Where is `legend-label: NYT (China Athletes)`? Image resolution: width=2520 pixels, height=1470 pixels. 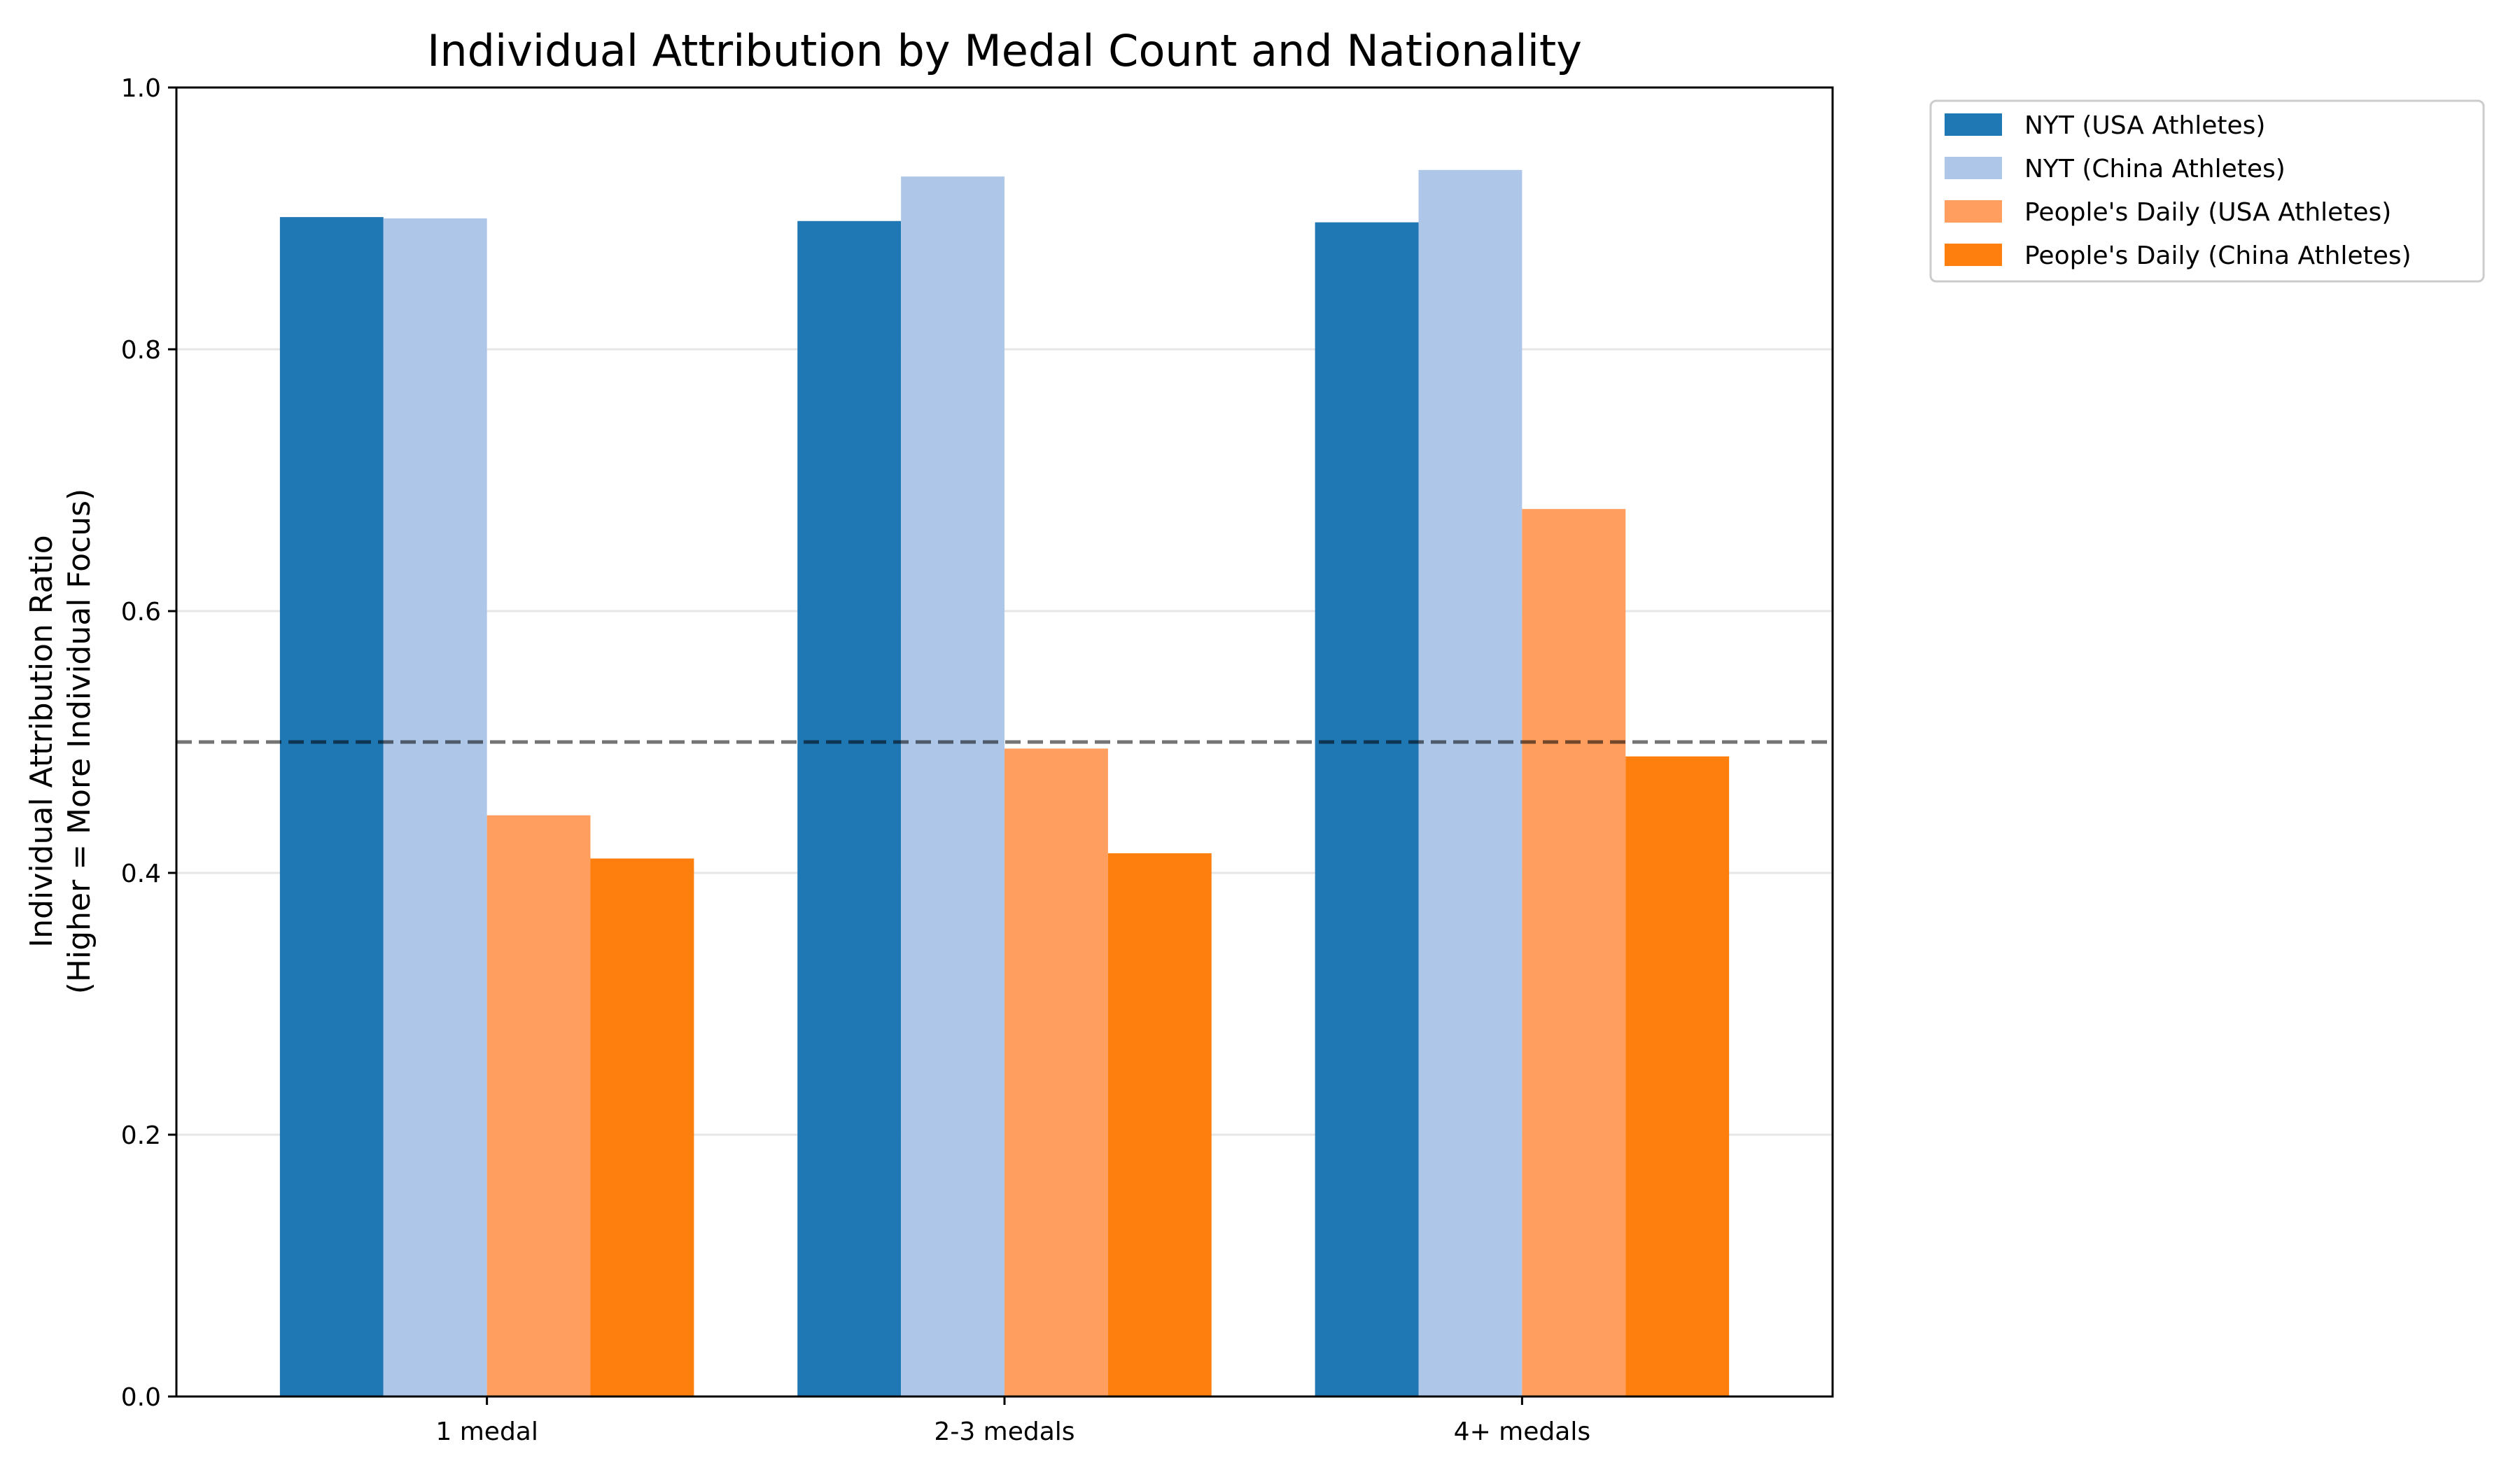
legend-label: NYT (China Athletes) is located at coordinates (2155, 169).